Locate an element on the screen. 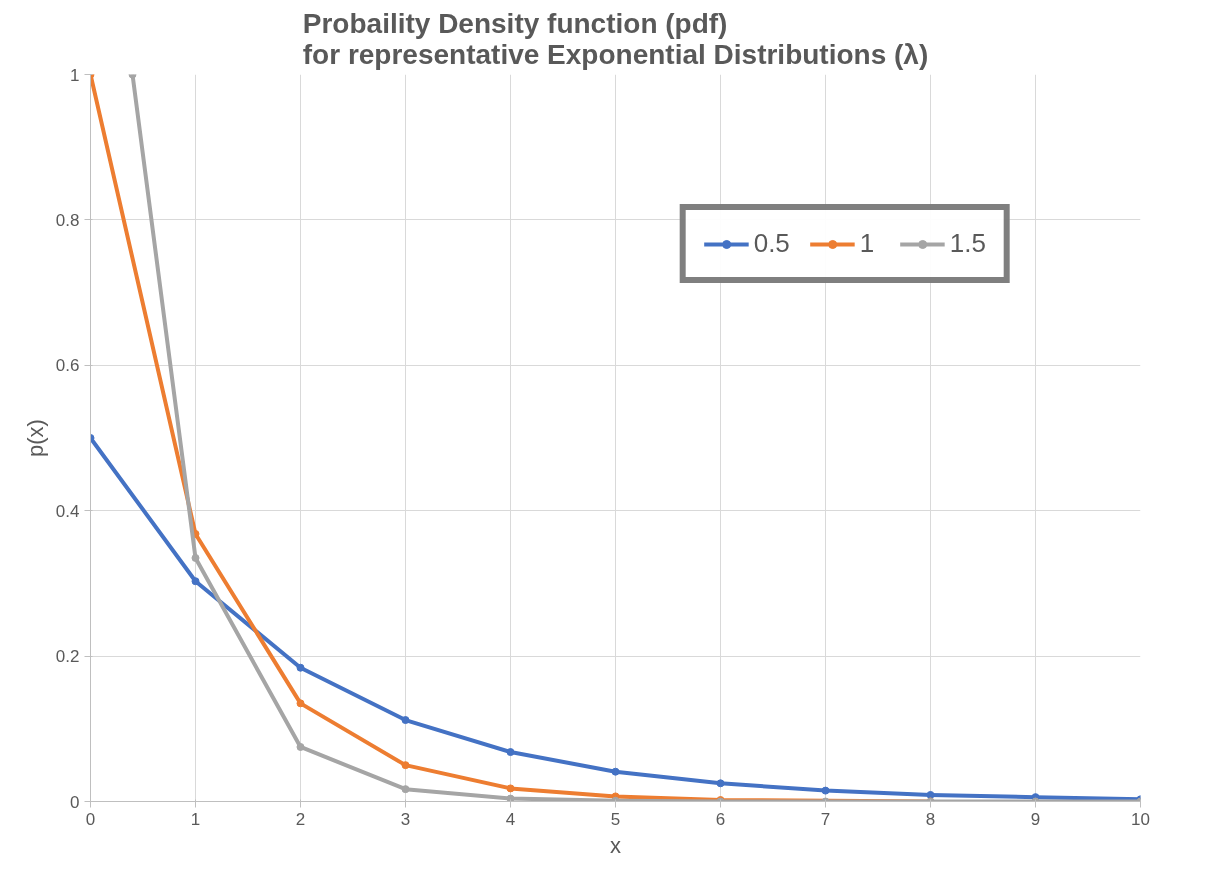 This screenshot has height=874, width=1209. y-tick-label: 0.8 is located at coordinates (67, 220).